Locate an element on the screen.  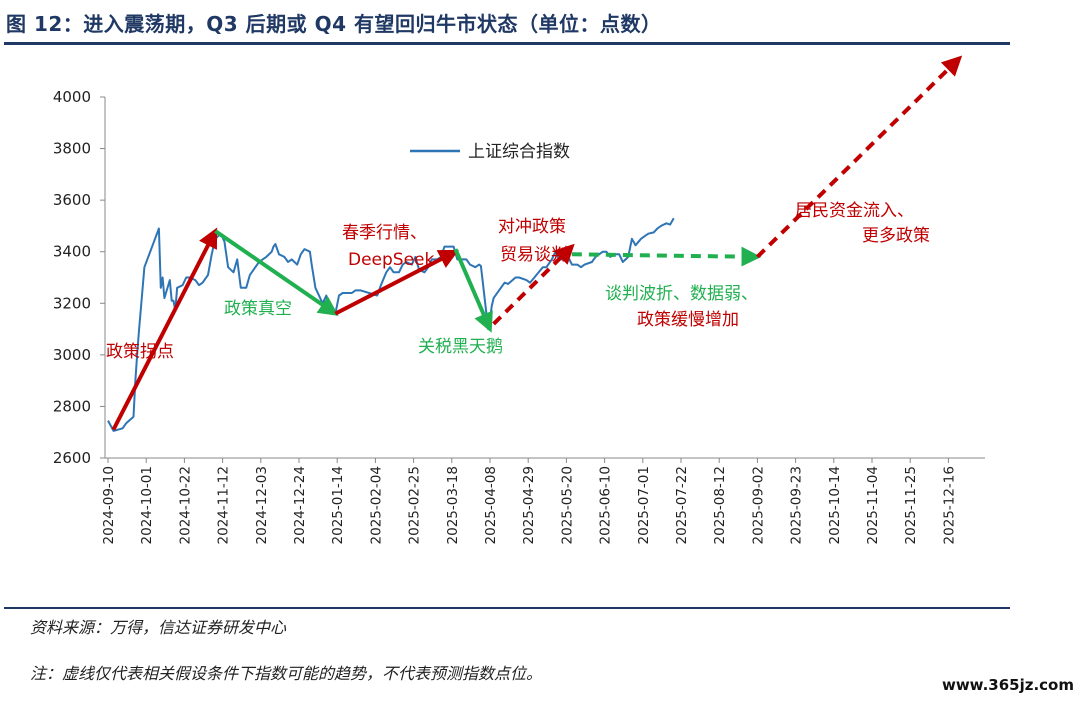
y-tick-label: 2800 is located at coordinates (72, 406).